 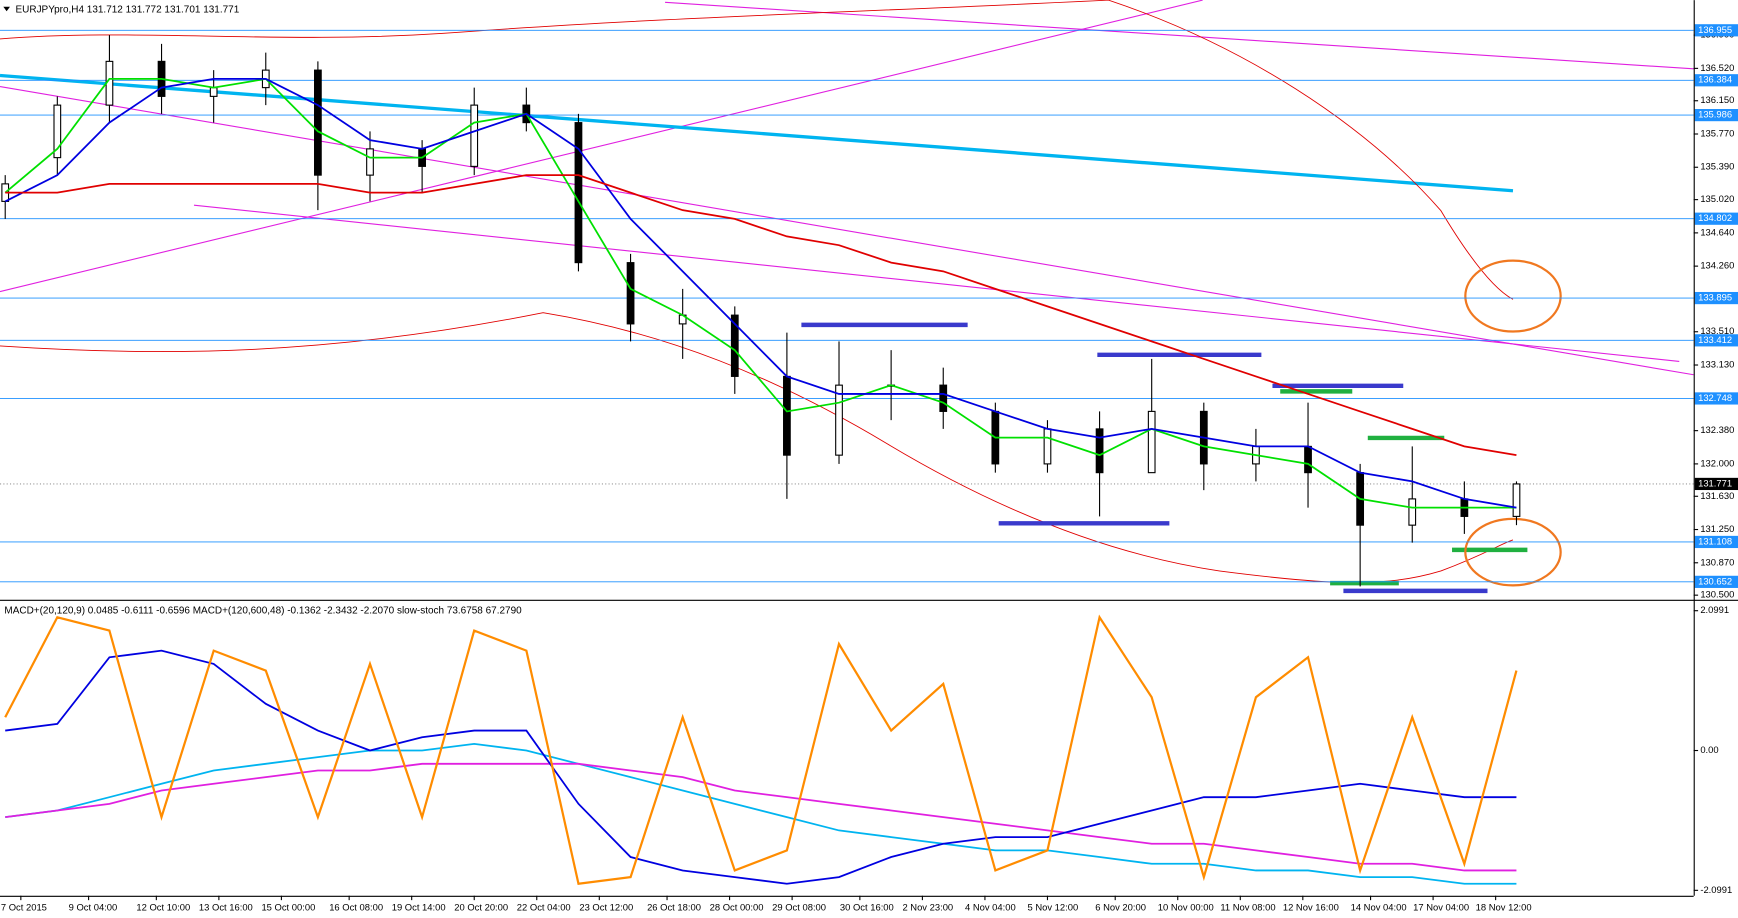 What do you see at coordinates (1717, 561) in the screenshot?
I see `y-tick-label: 130.870` at bounding box center [1717, 561].